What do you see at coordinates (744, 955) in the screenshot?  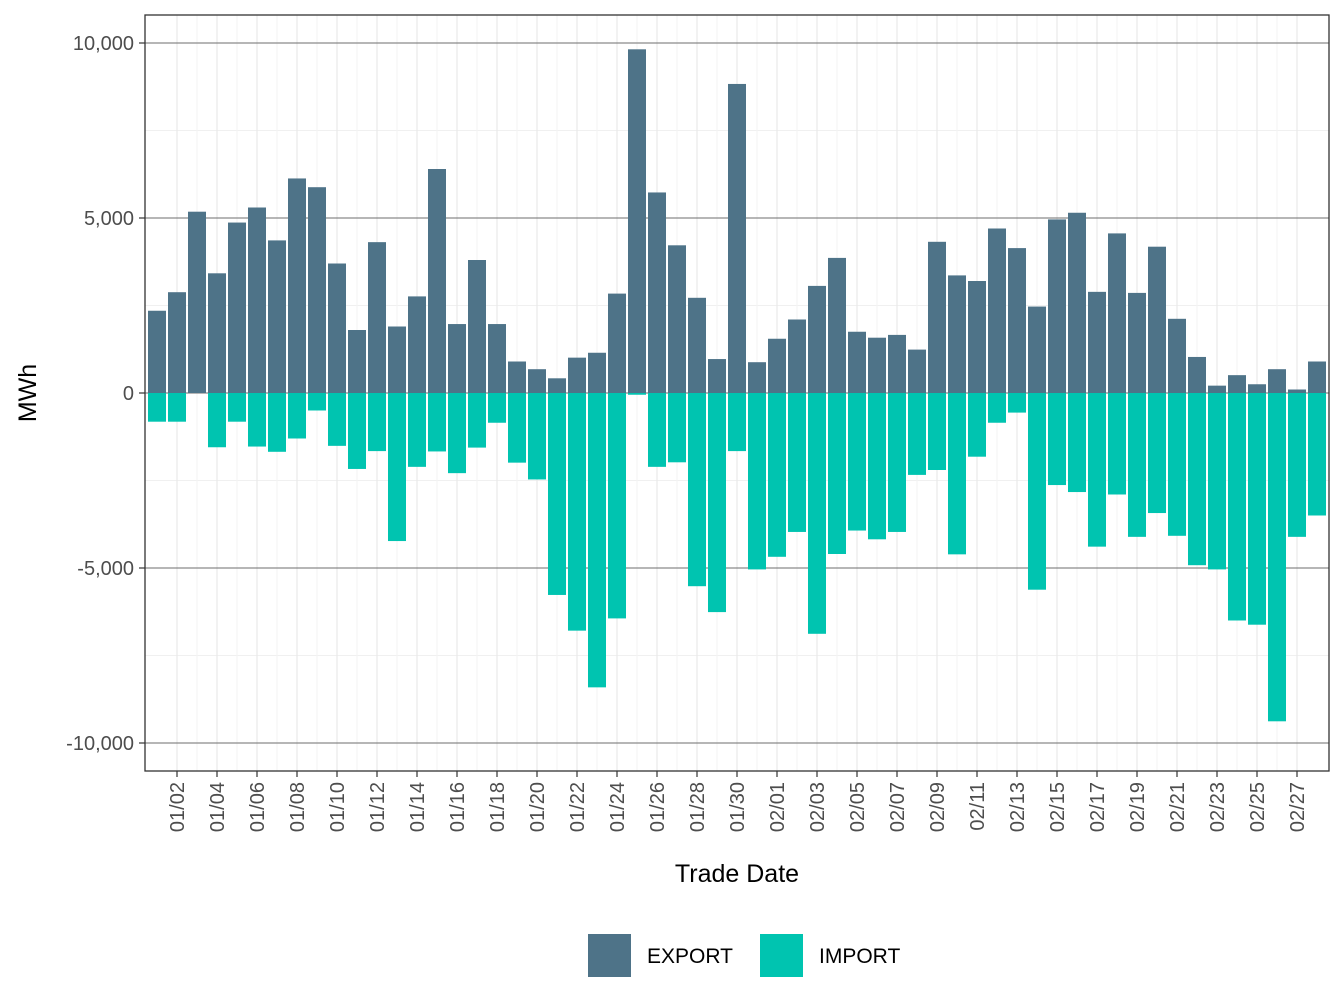 I see `legend: EXPORT IMPORT` at bounding box center [744, 955].